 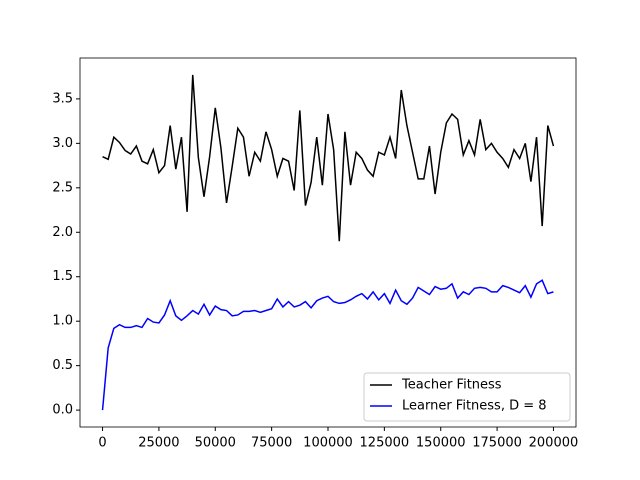 What do you see at coordinates (385, 443) in the screenshot?
I see `x-tick-label: 125000` at bounding box center [385, 443].